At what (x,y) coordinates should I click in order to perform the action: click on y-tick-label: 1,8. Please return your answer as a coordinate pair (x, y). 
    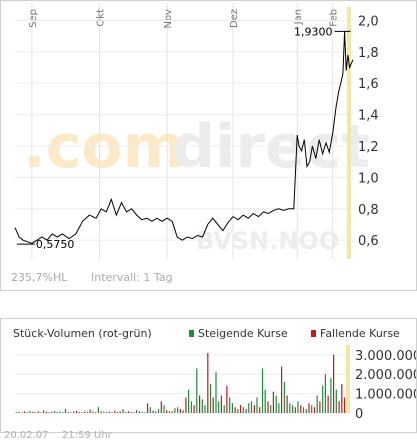
    Looking at the image, I should click on (368, 53).